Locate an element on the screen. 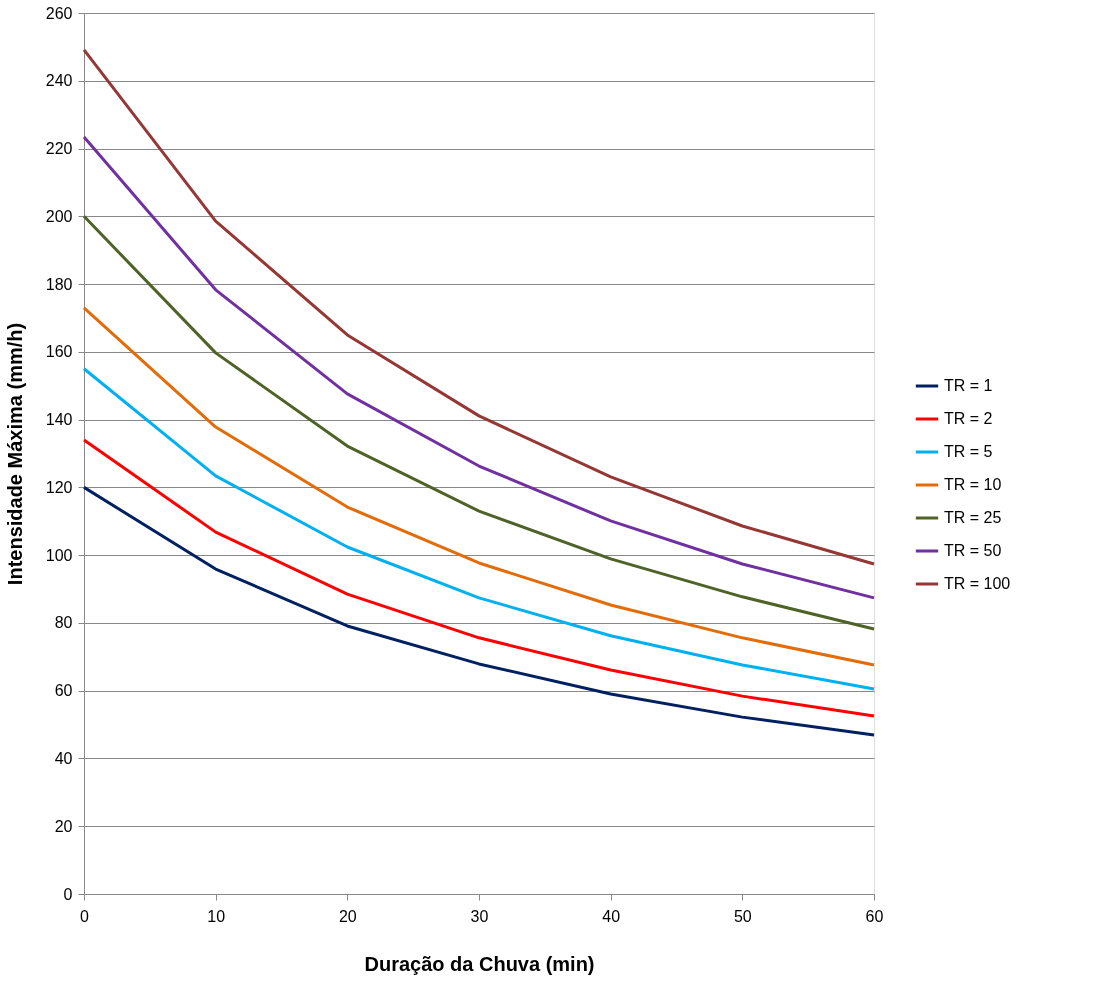 The height and width of the screenshot is (1000, 1109). x-tick-label: 0 is located at coordinates (85, 916).